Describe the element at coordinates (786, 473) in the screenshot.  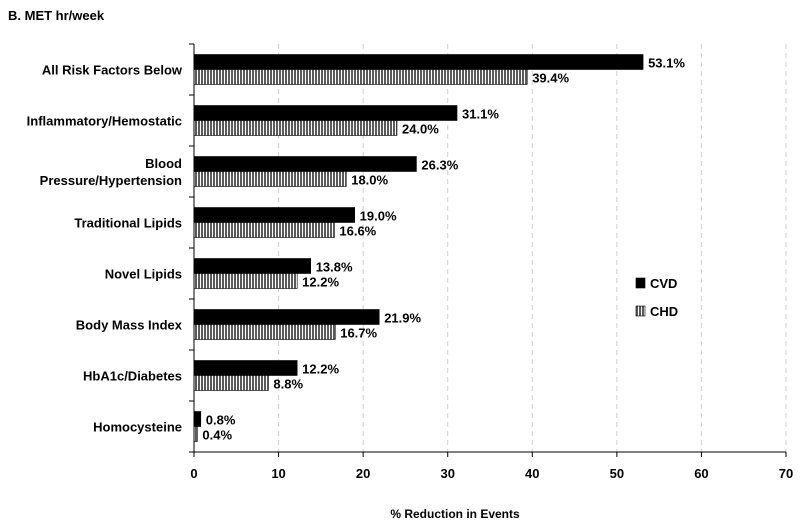
I see `x-tick-label-7: 70` at that location.